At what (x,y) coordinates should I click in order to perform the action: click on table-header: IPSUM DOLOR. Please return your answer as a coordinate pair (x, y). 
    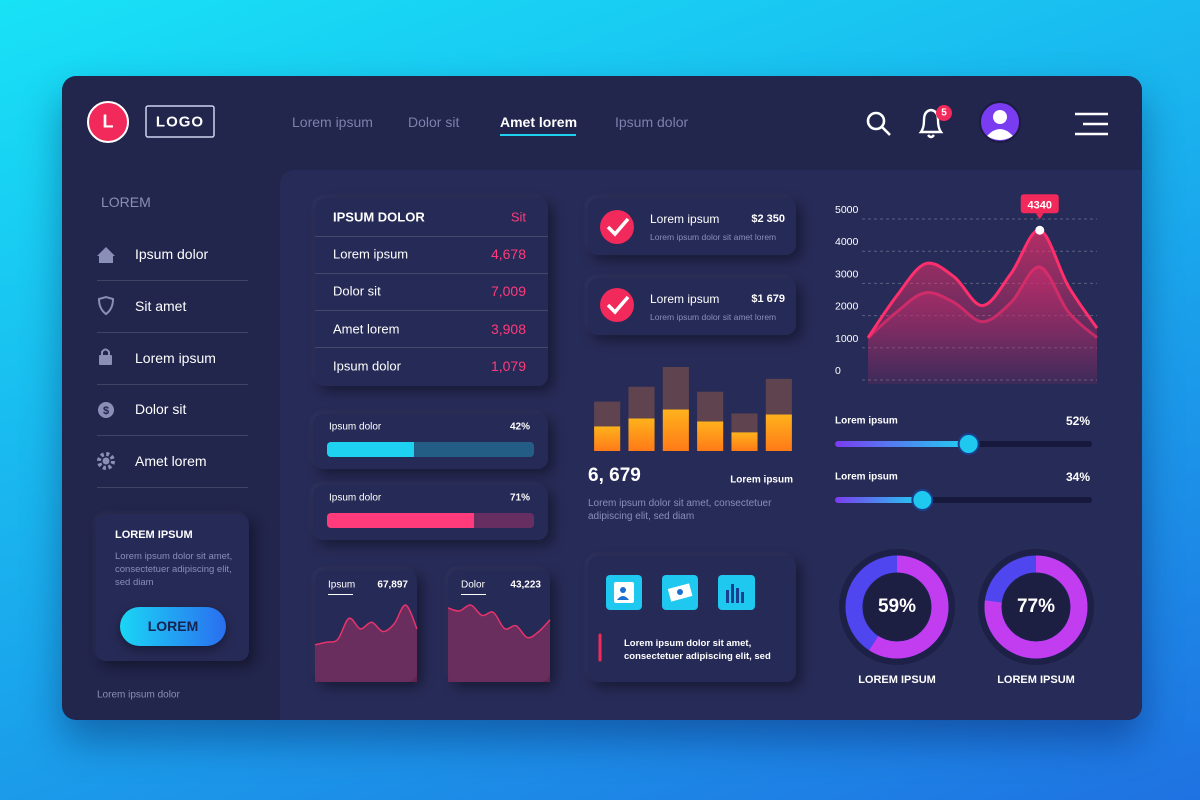
    Looking at the image, I should click on (379, 217).